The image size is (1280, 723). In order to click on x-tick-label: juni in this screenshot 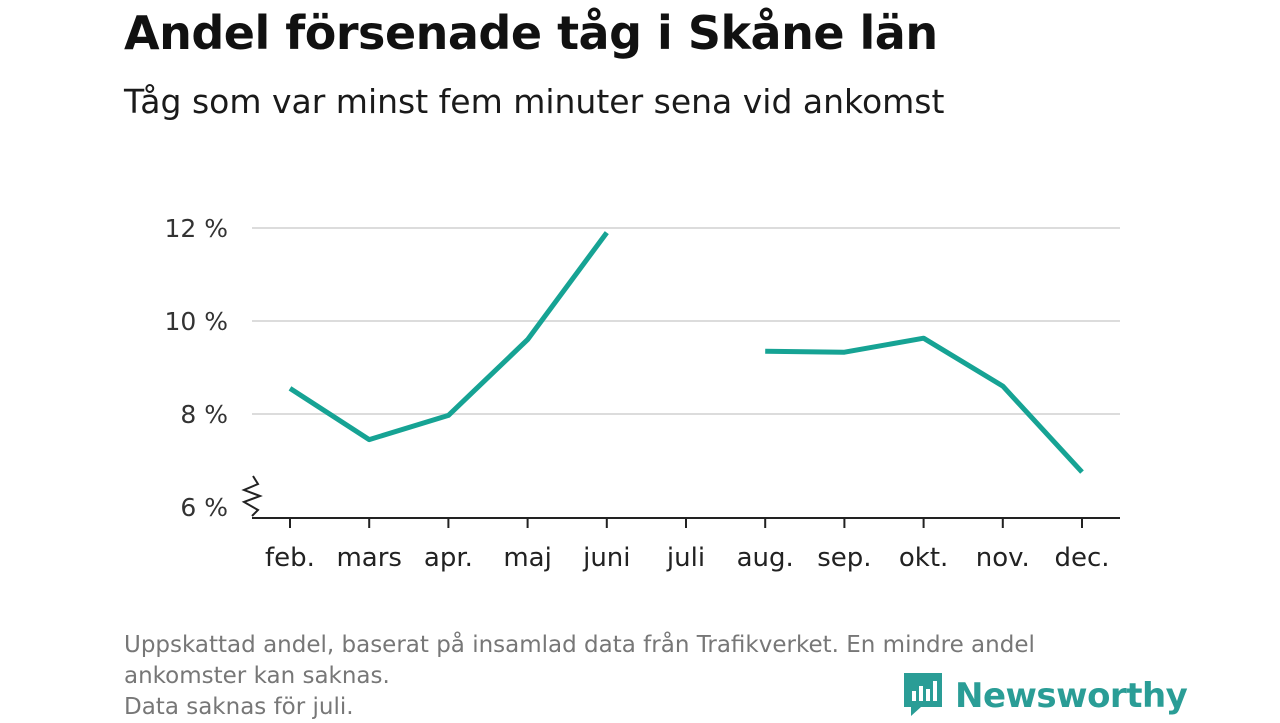, I will do `click(606, 558)`.